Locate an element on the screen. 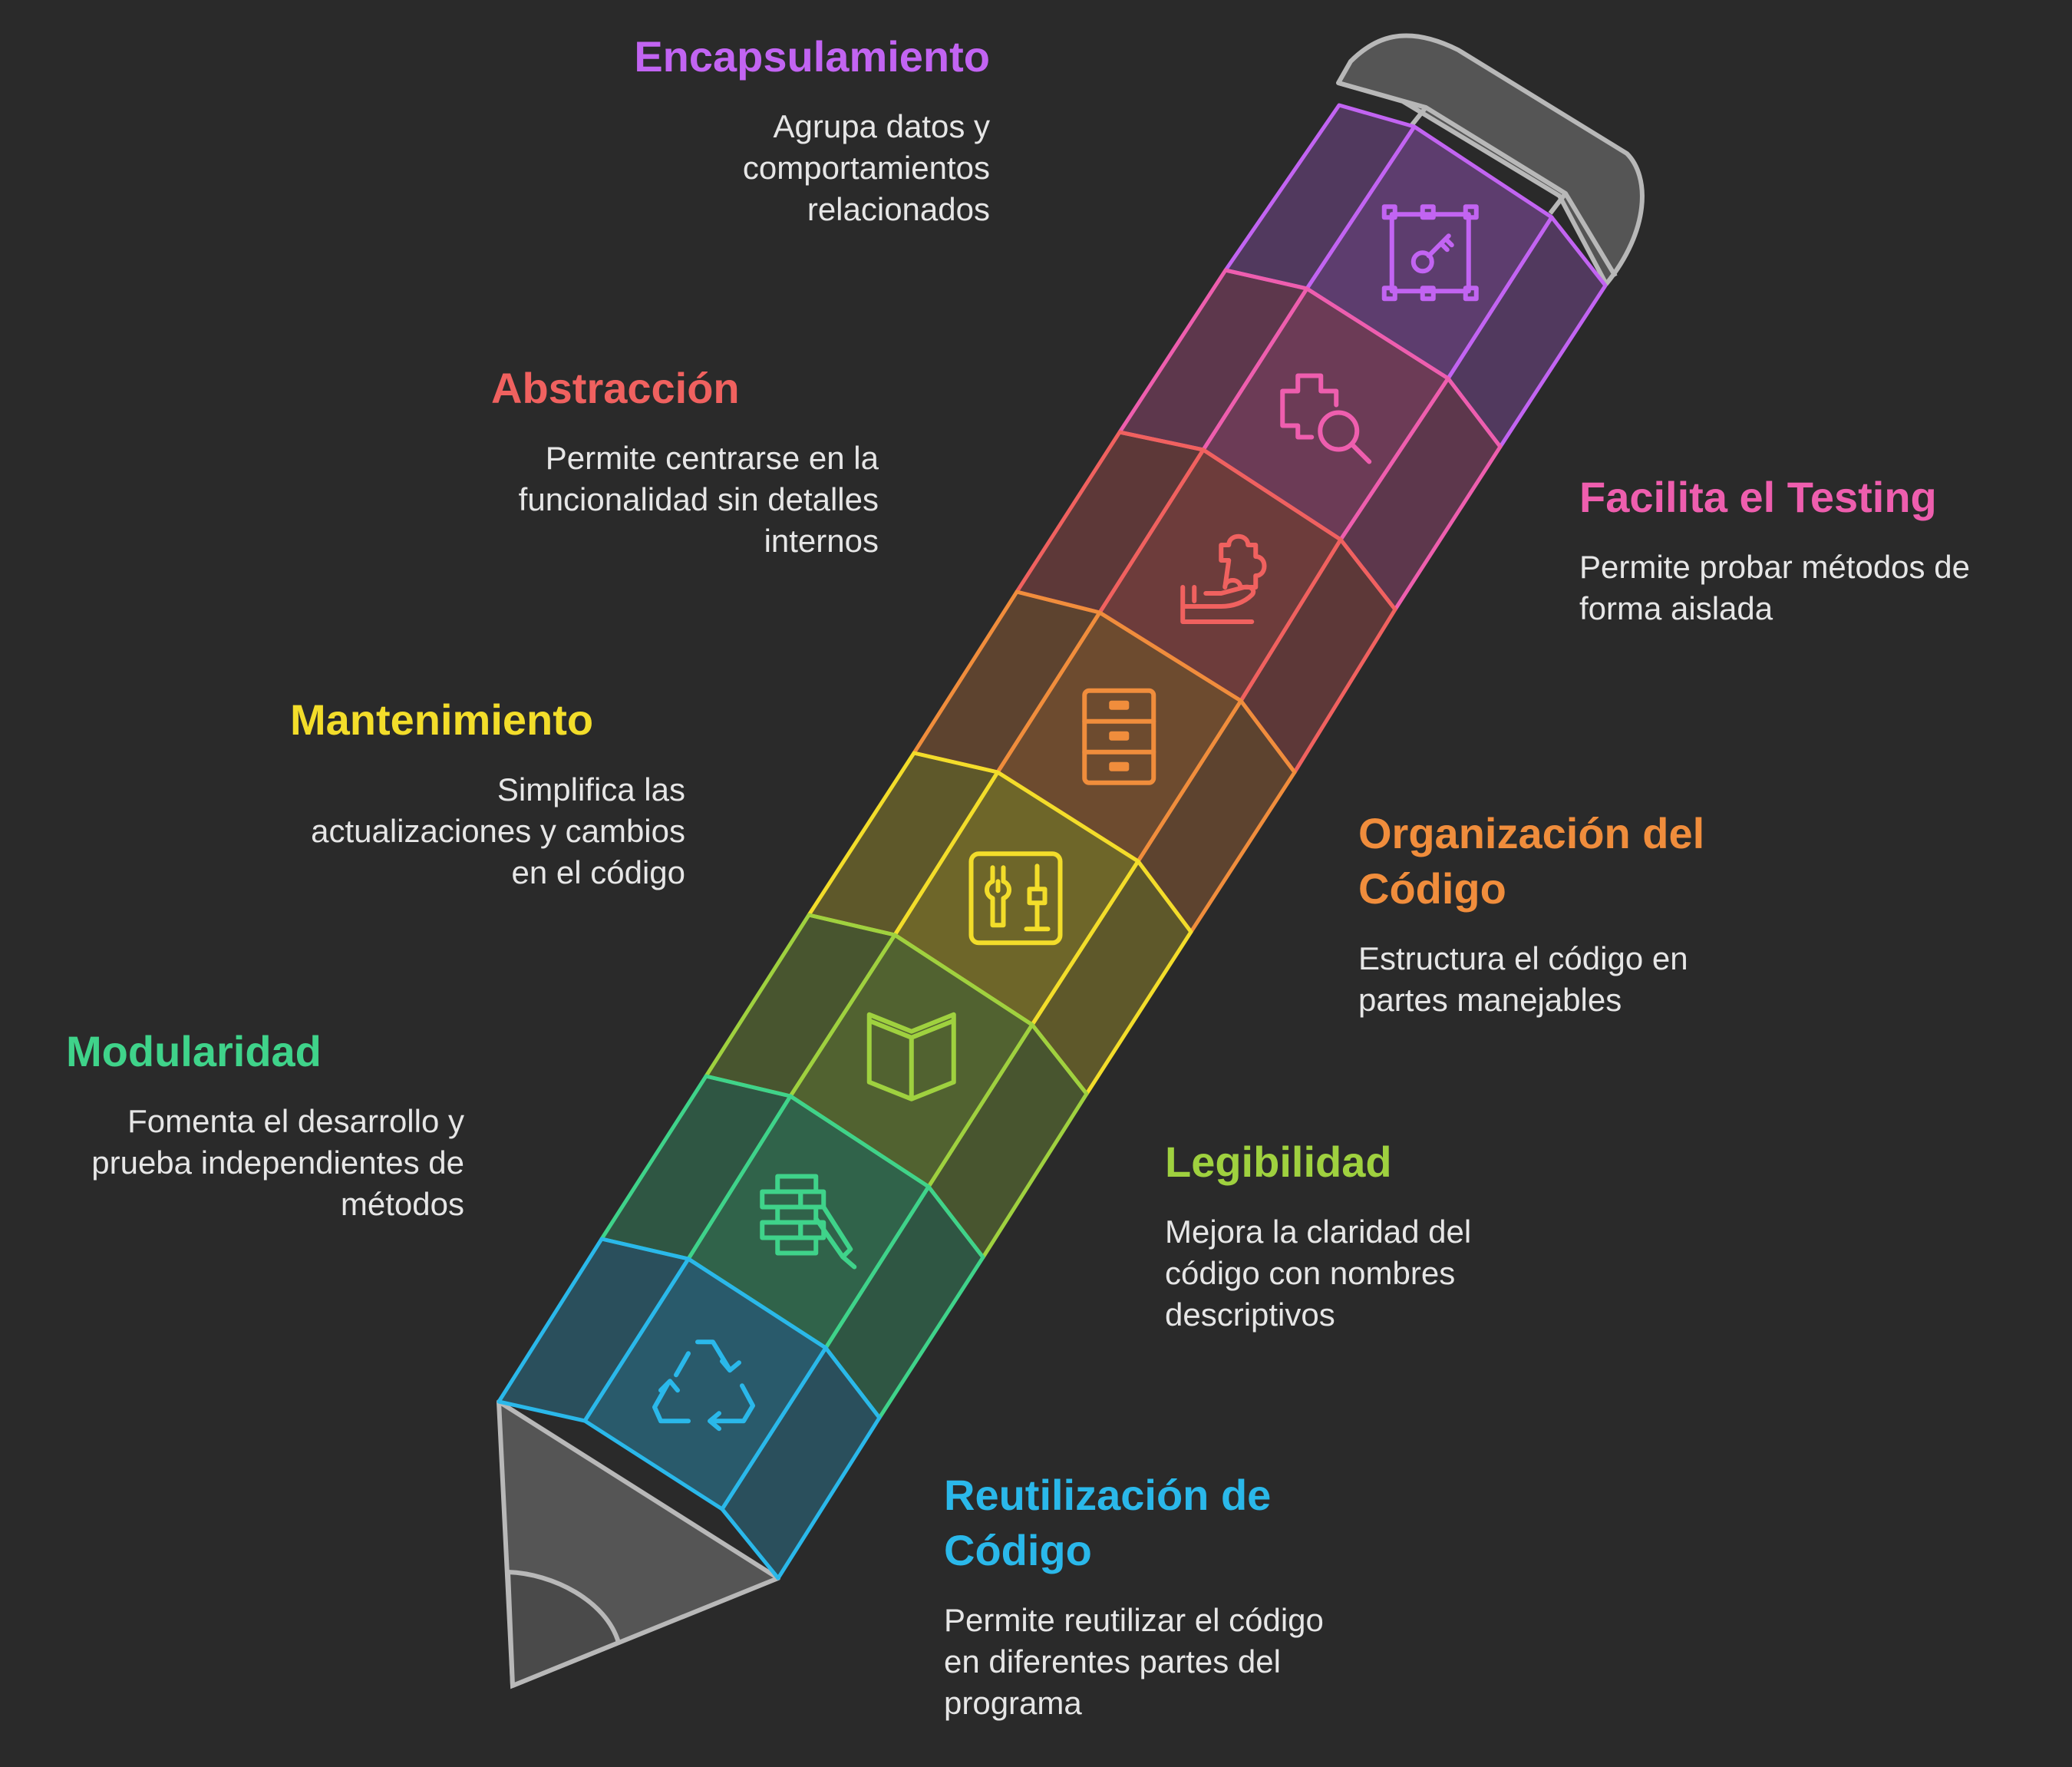 The image size is (2072, 1767). label-title: Reutilización de Código is located at coordinates (1134, 1523).